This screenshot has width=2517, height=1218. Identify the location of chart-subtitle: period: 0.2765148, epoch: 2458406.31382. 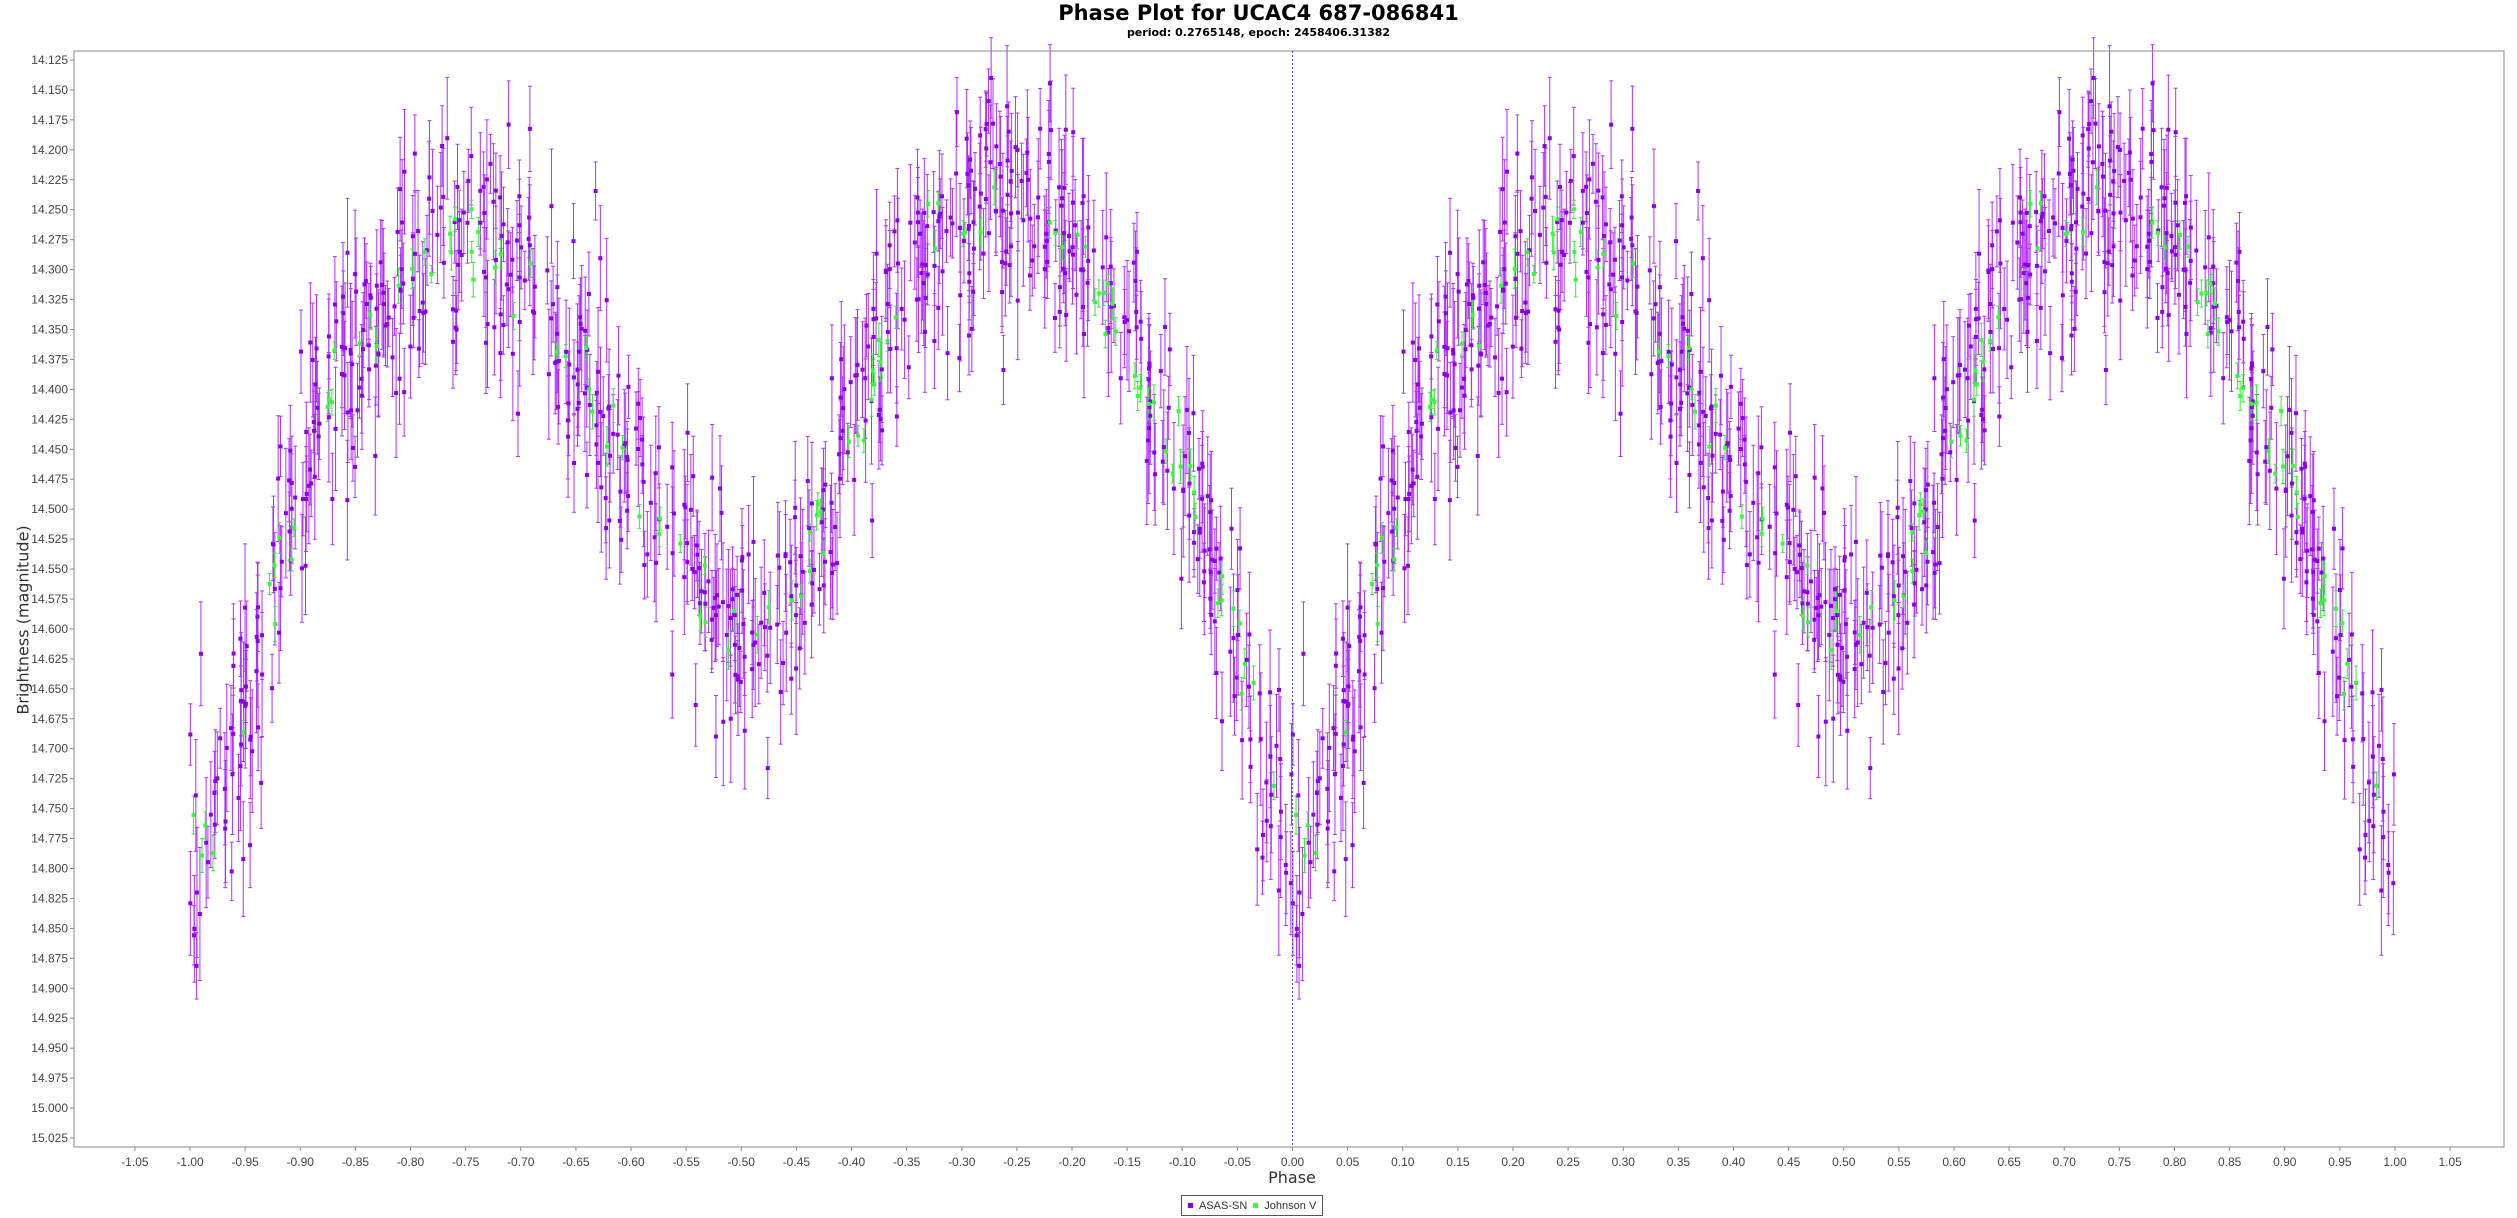
(1258, 32).